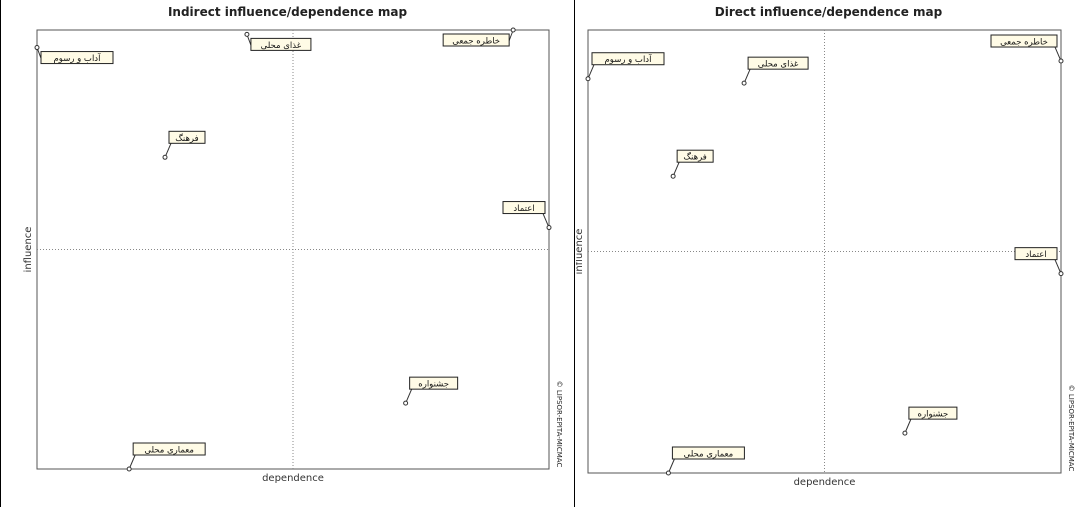 The width and height of the screenshot is (1081, 507). I want to click on chart-title: Direct influence/dependence map, so click(828, 12).